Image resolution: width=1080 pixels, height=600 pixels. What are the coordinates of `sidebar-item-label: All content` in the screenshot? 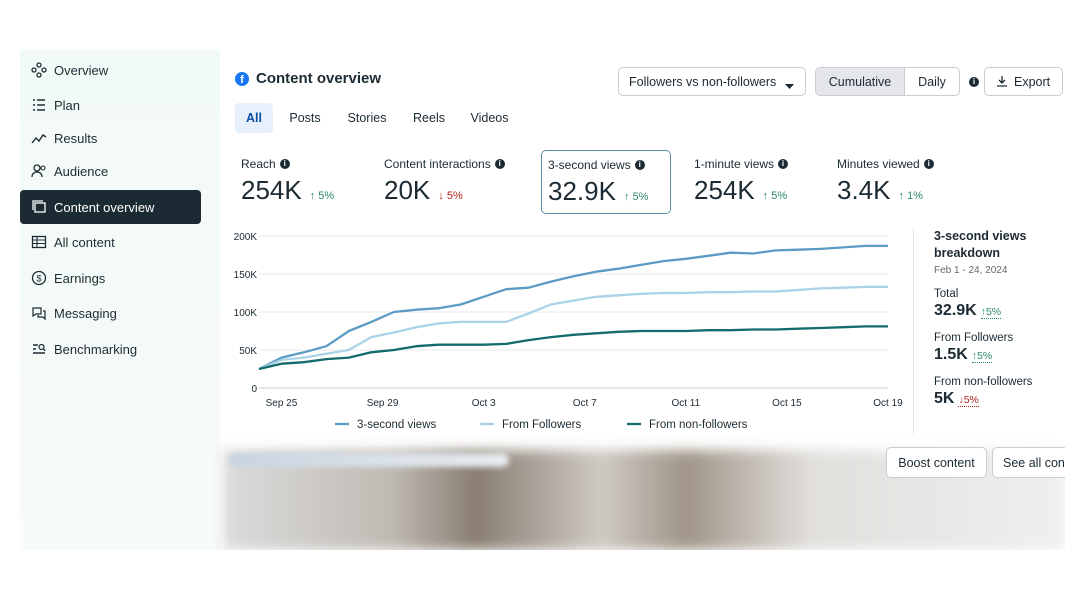 It's located at (84, 242).